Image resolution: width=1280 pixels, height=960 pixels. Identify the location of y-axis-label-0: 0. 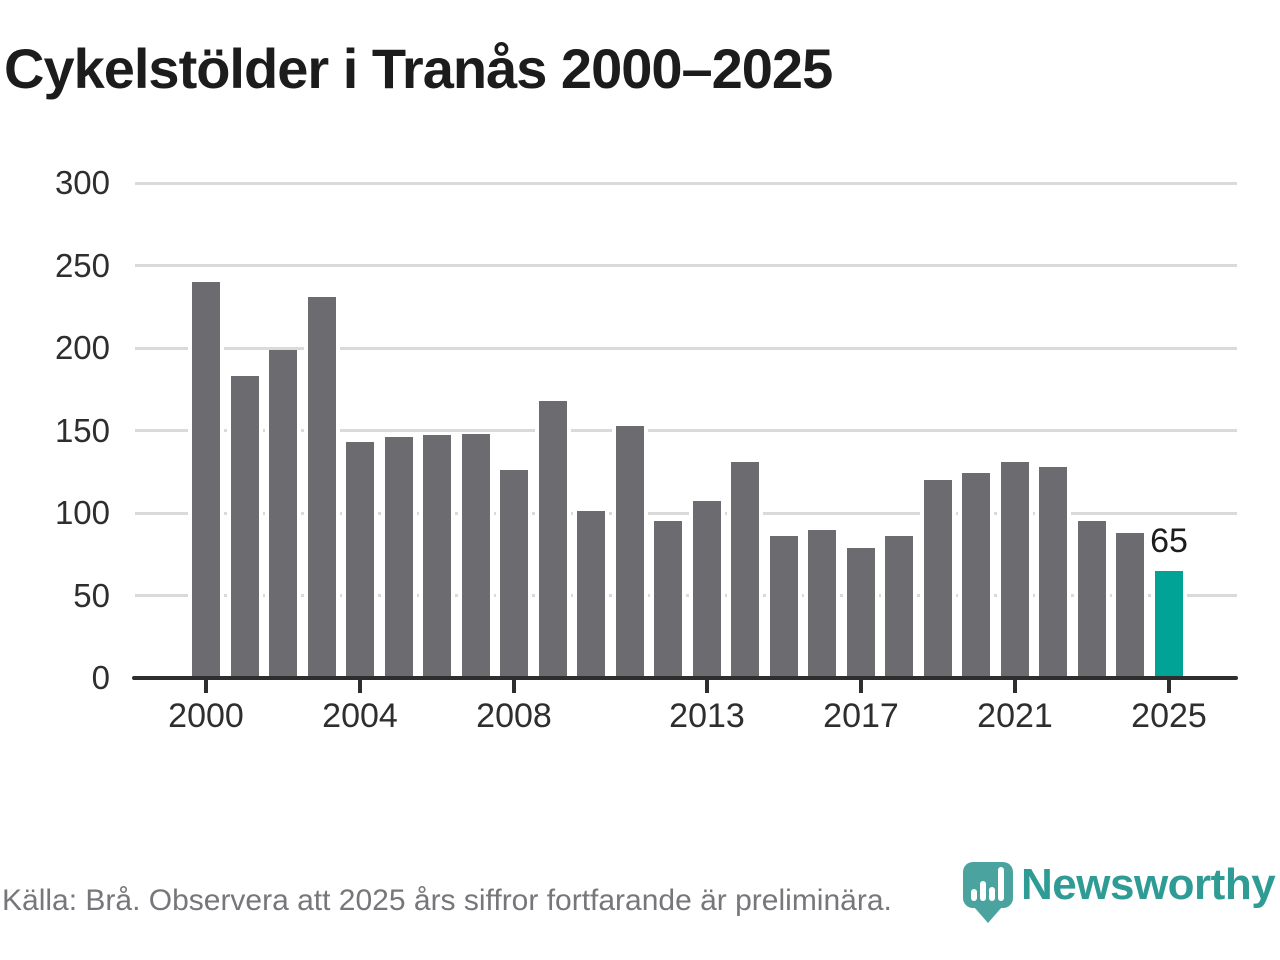
(100, 677).